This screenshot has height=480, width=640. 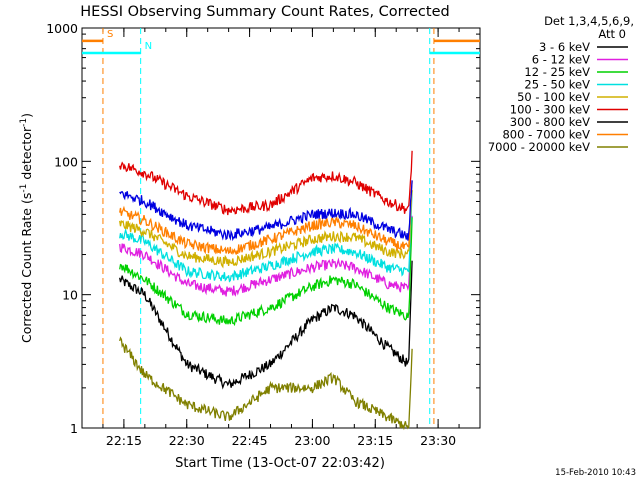 I want to click on flag-label: S, so click(x=110, y=34).